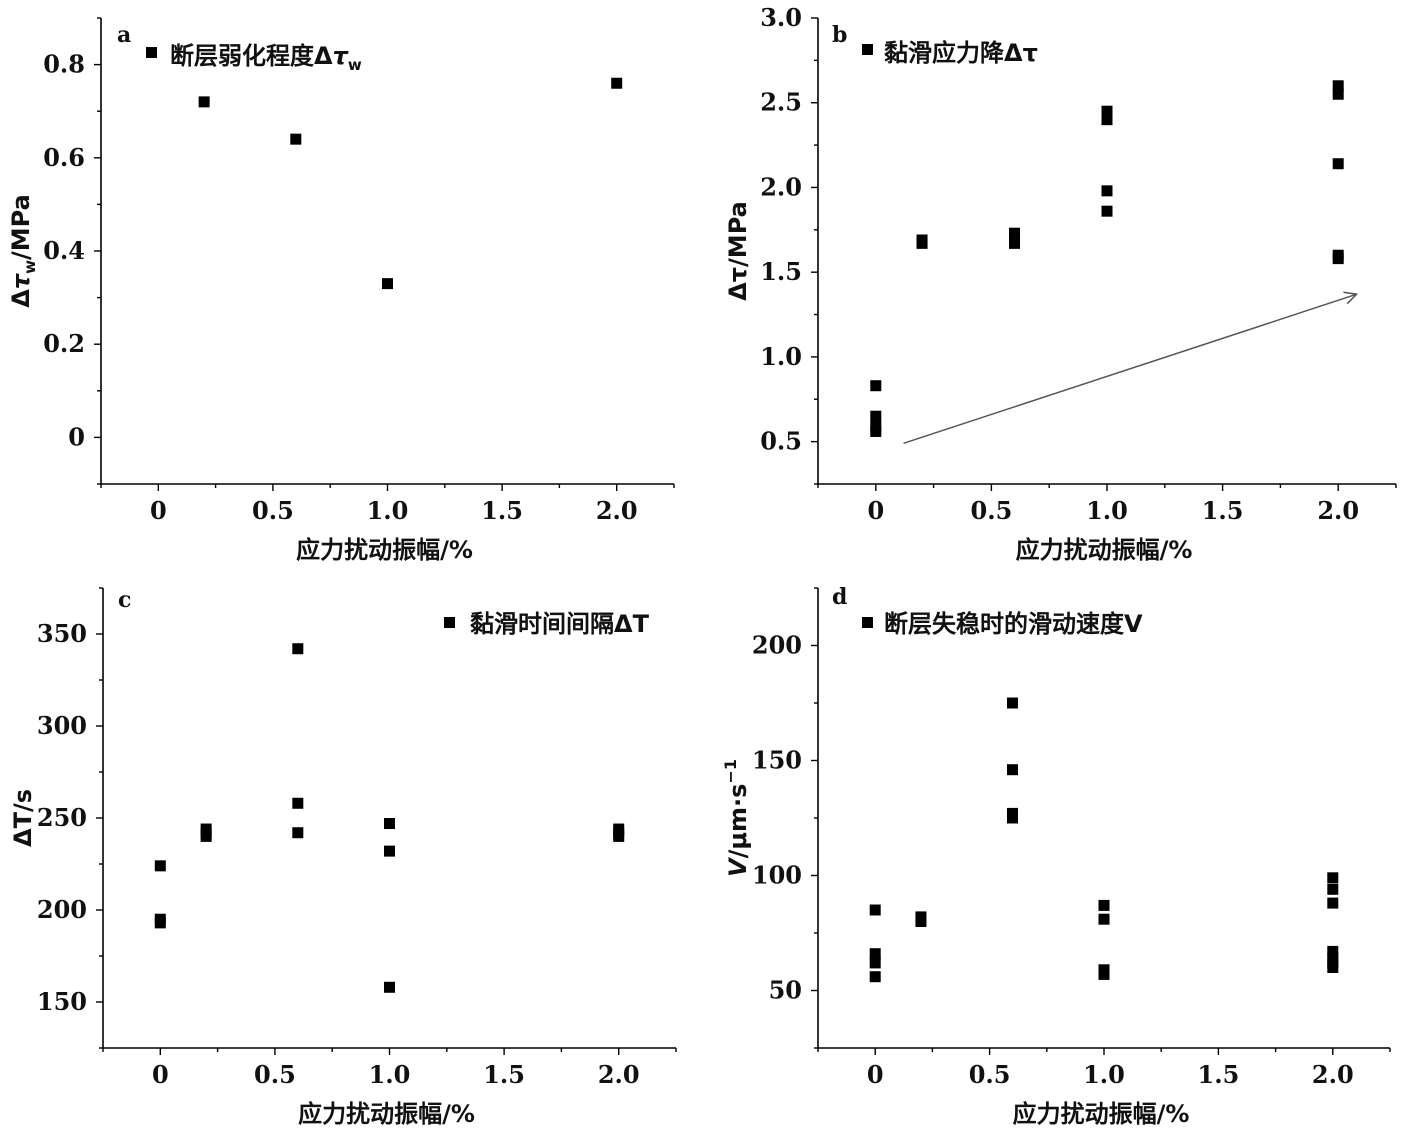 The image size is (1403, 1131). Describe the element at coordinates (781, 441) in the screenshot. I see `y-tick-label: 0.5` at that location.